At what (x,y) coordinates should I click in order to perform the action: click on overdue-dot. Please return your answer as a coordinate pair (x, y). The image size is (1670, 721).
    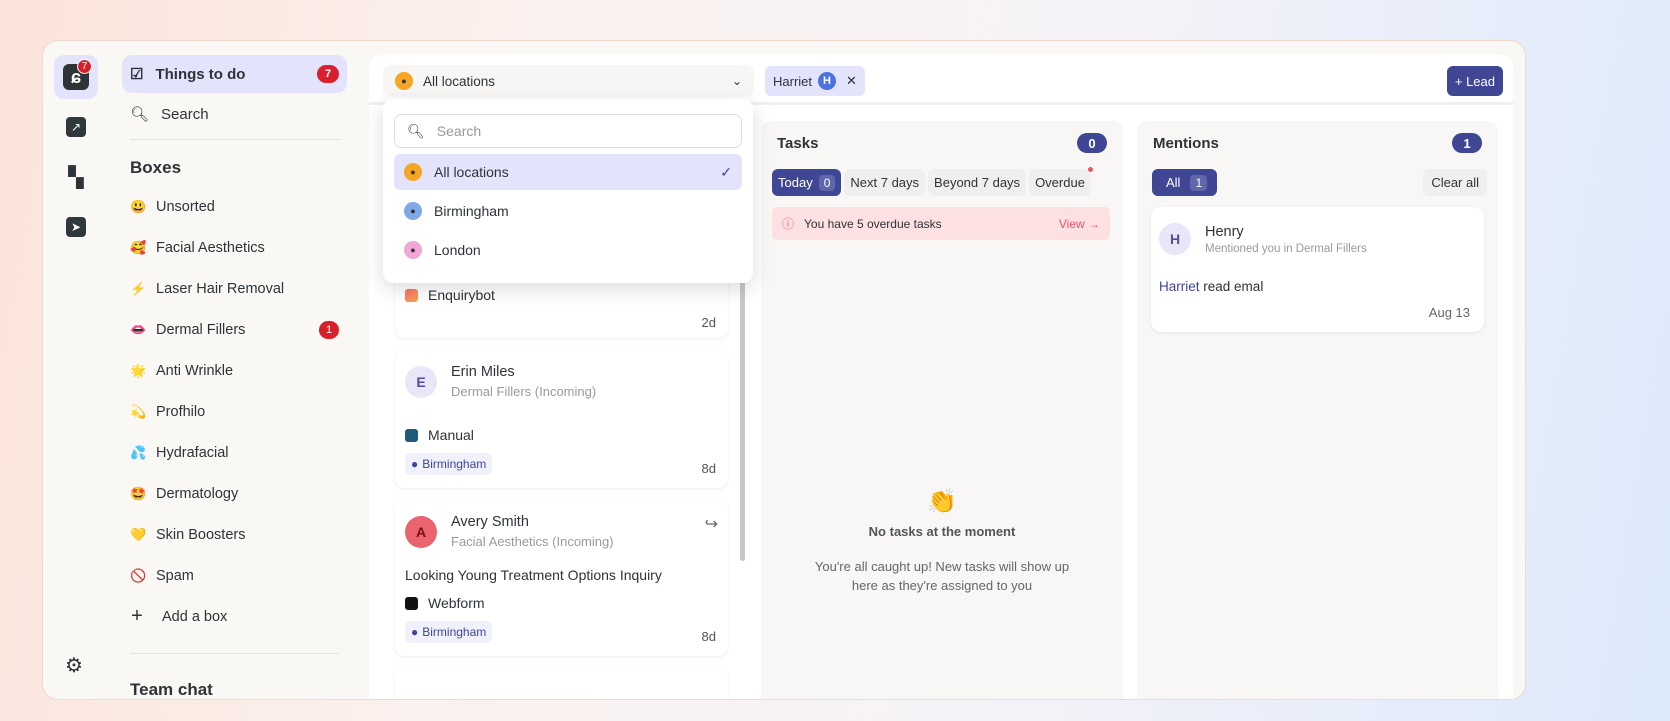
    Looking at the image, I should click on (1090, 169).